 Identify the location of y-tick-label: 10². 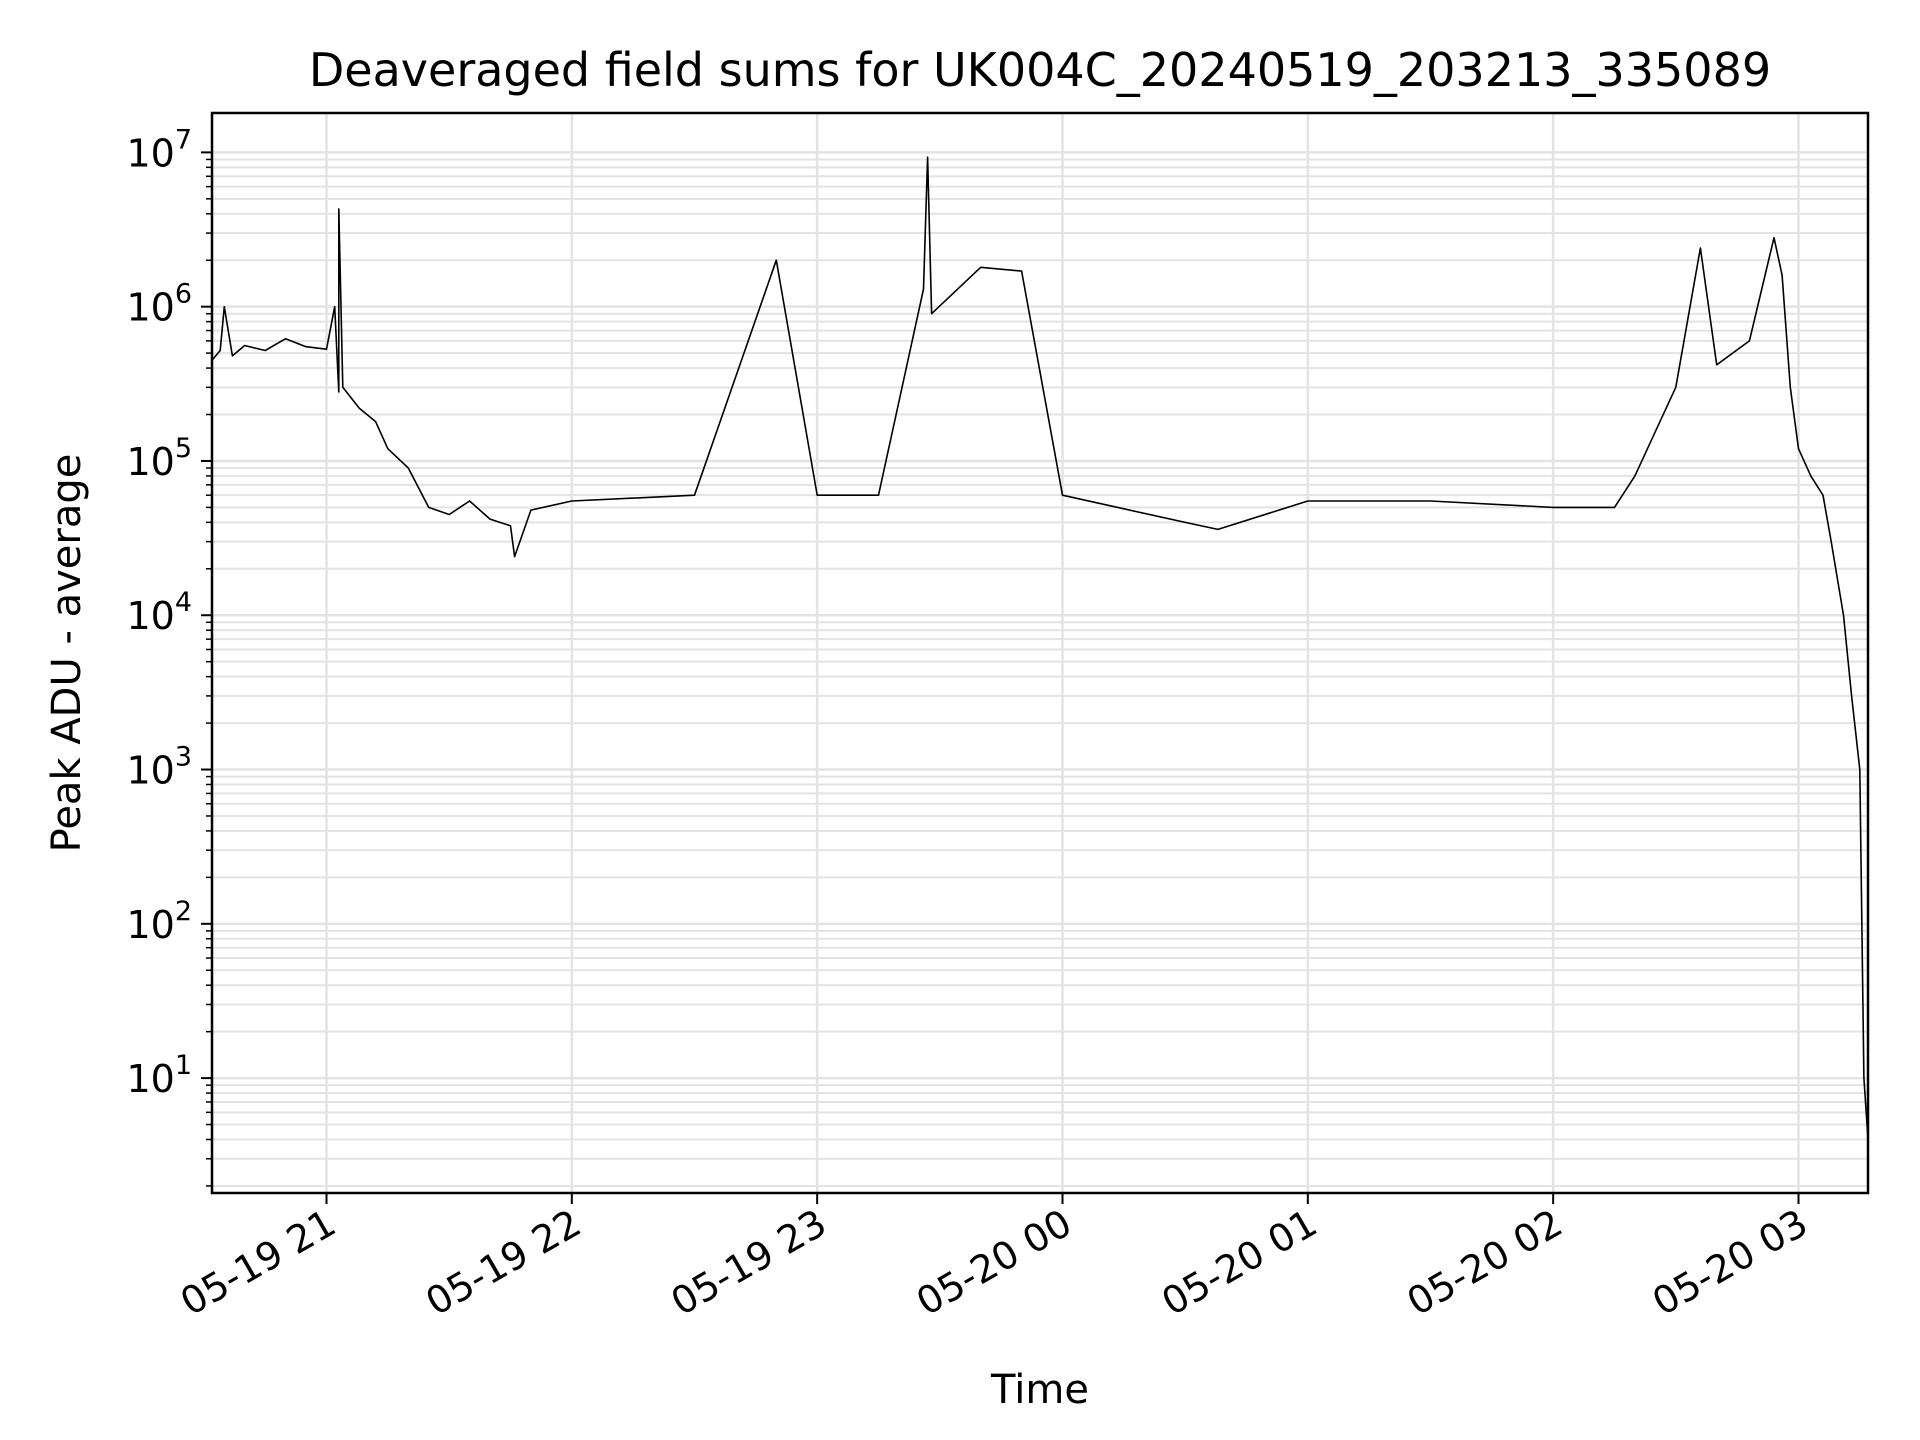
(159, 921).